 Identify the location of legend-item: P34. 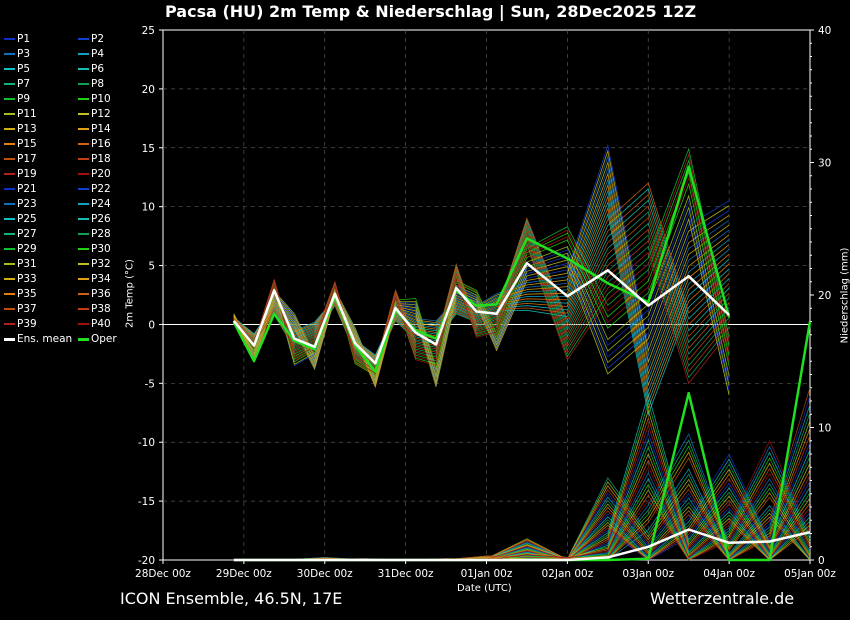
(94, 279).